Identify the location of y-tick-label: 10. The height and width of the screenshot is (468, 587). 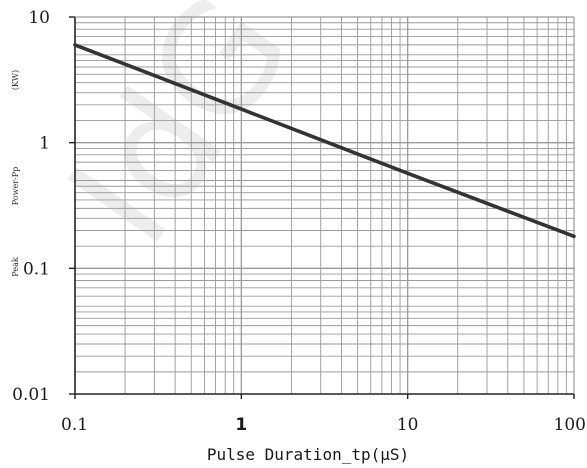
(39, 18).